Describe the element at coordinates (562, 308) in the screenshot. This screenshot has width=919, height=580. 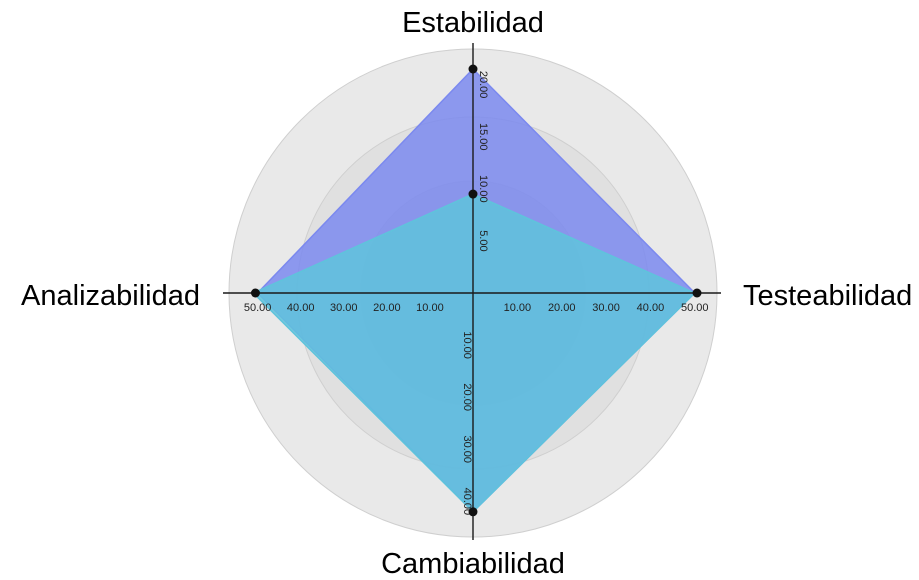
I see `tick-label-testeabilidad: 20.00` at that location.